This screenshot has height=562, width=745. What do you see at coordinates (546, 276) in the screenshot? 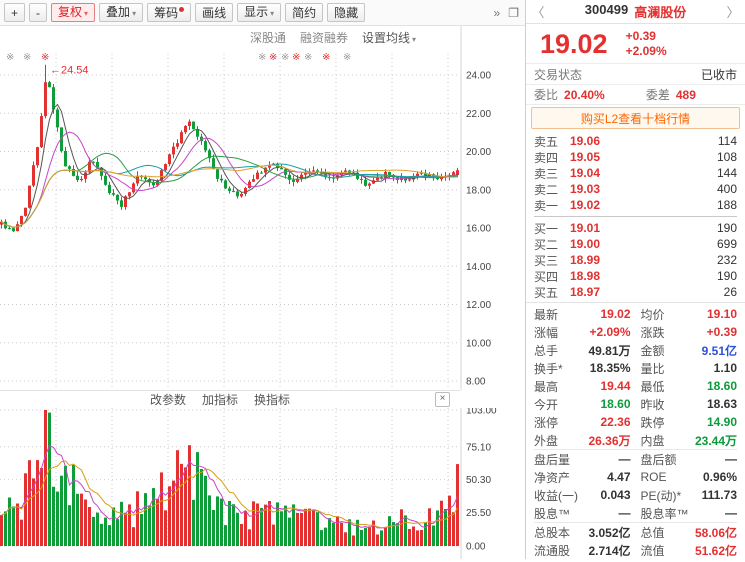
I see `level-label: 买四` at bounding box center [546, 276].